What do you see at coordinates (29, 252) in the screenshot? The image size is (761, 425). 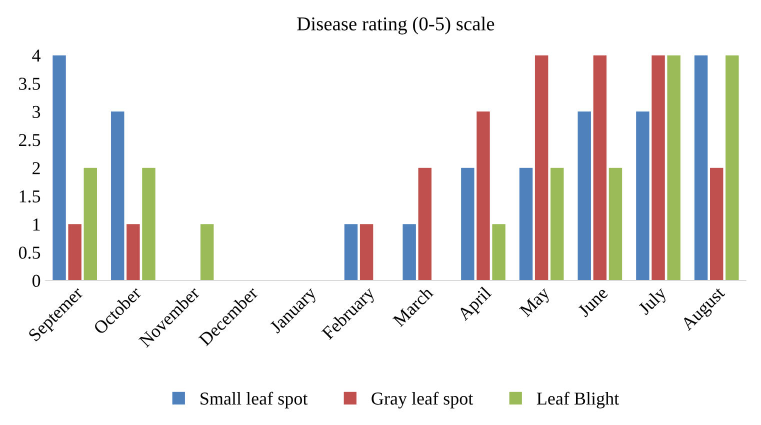 I see `y-tick-label: 0.5` at bounding box center [29, 252].